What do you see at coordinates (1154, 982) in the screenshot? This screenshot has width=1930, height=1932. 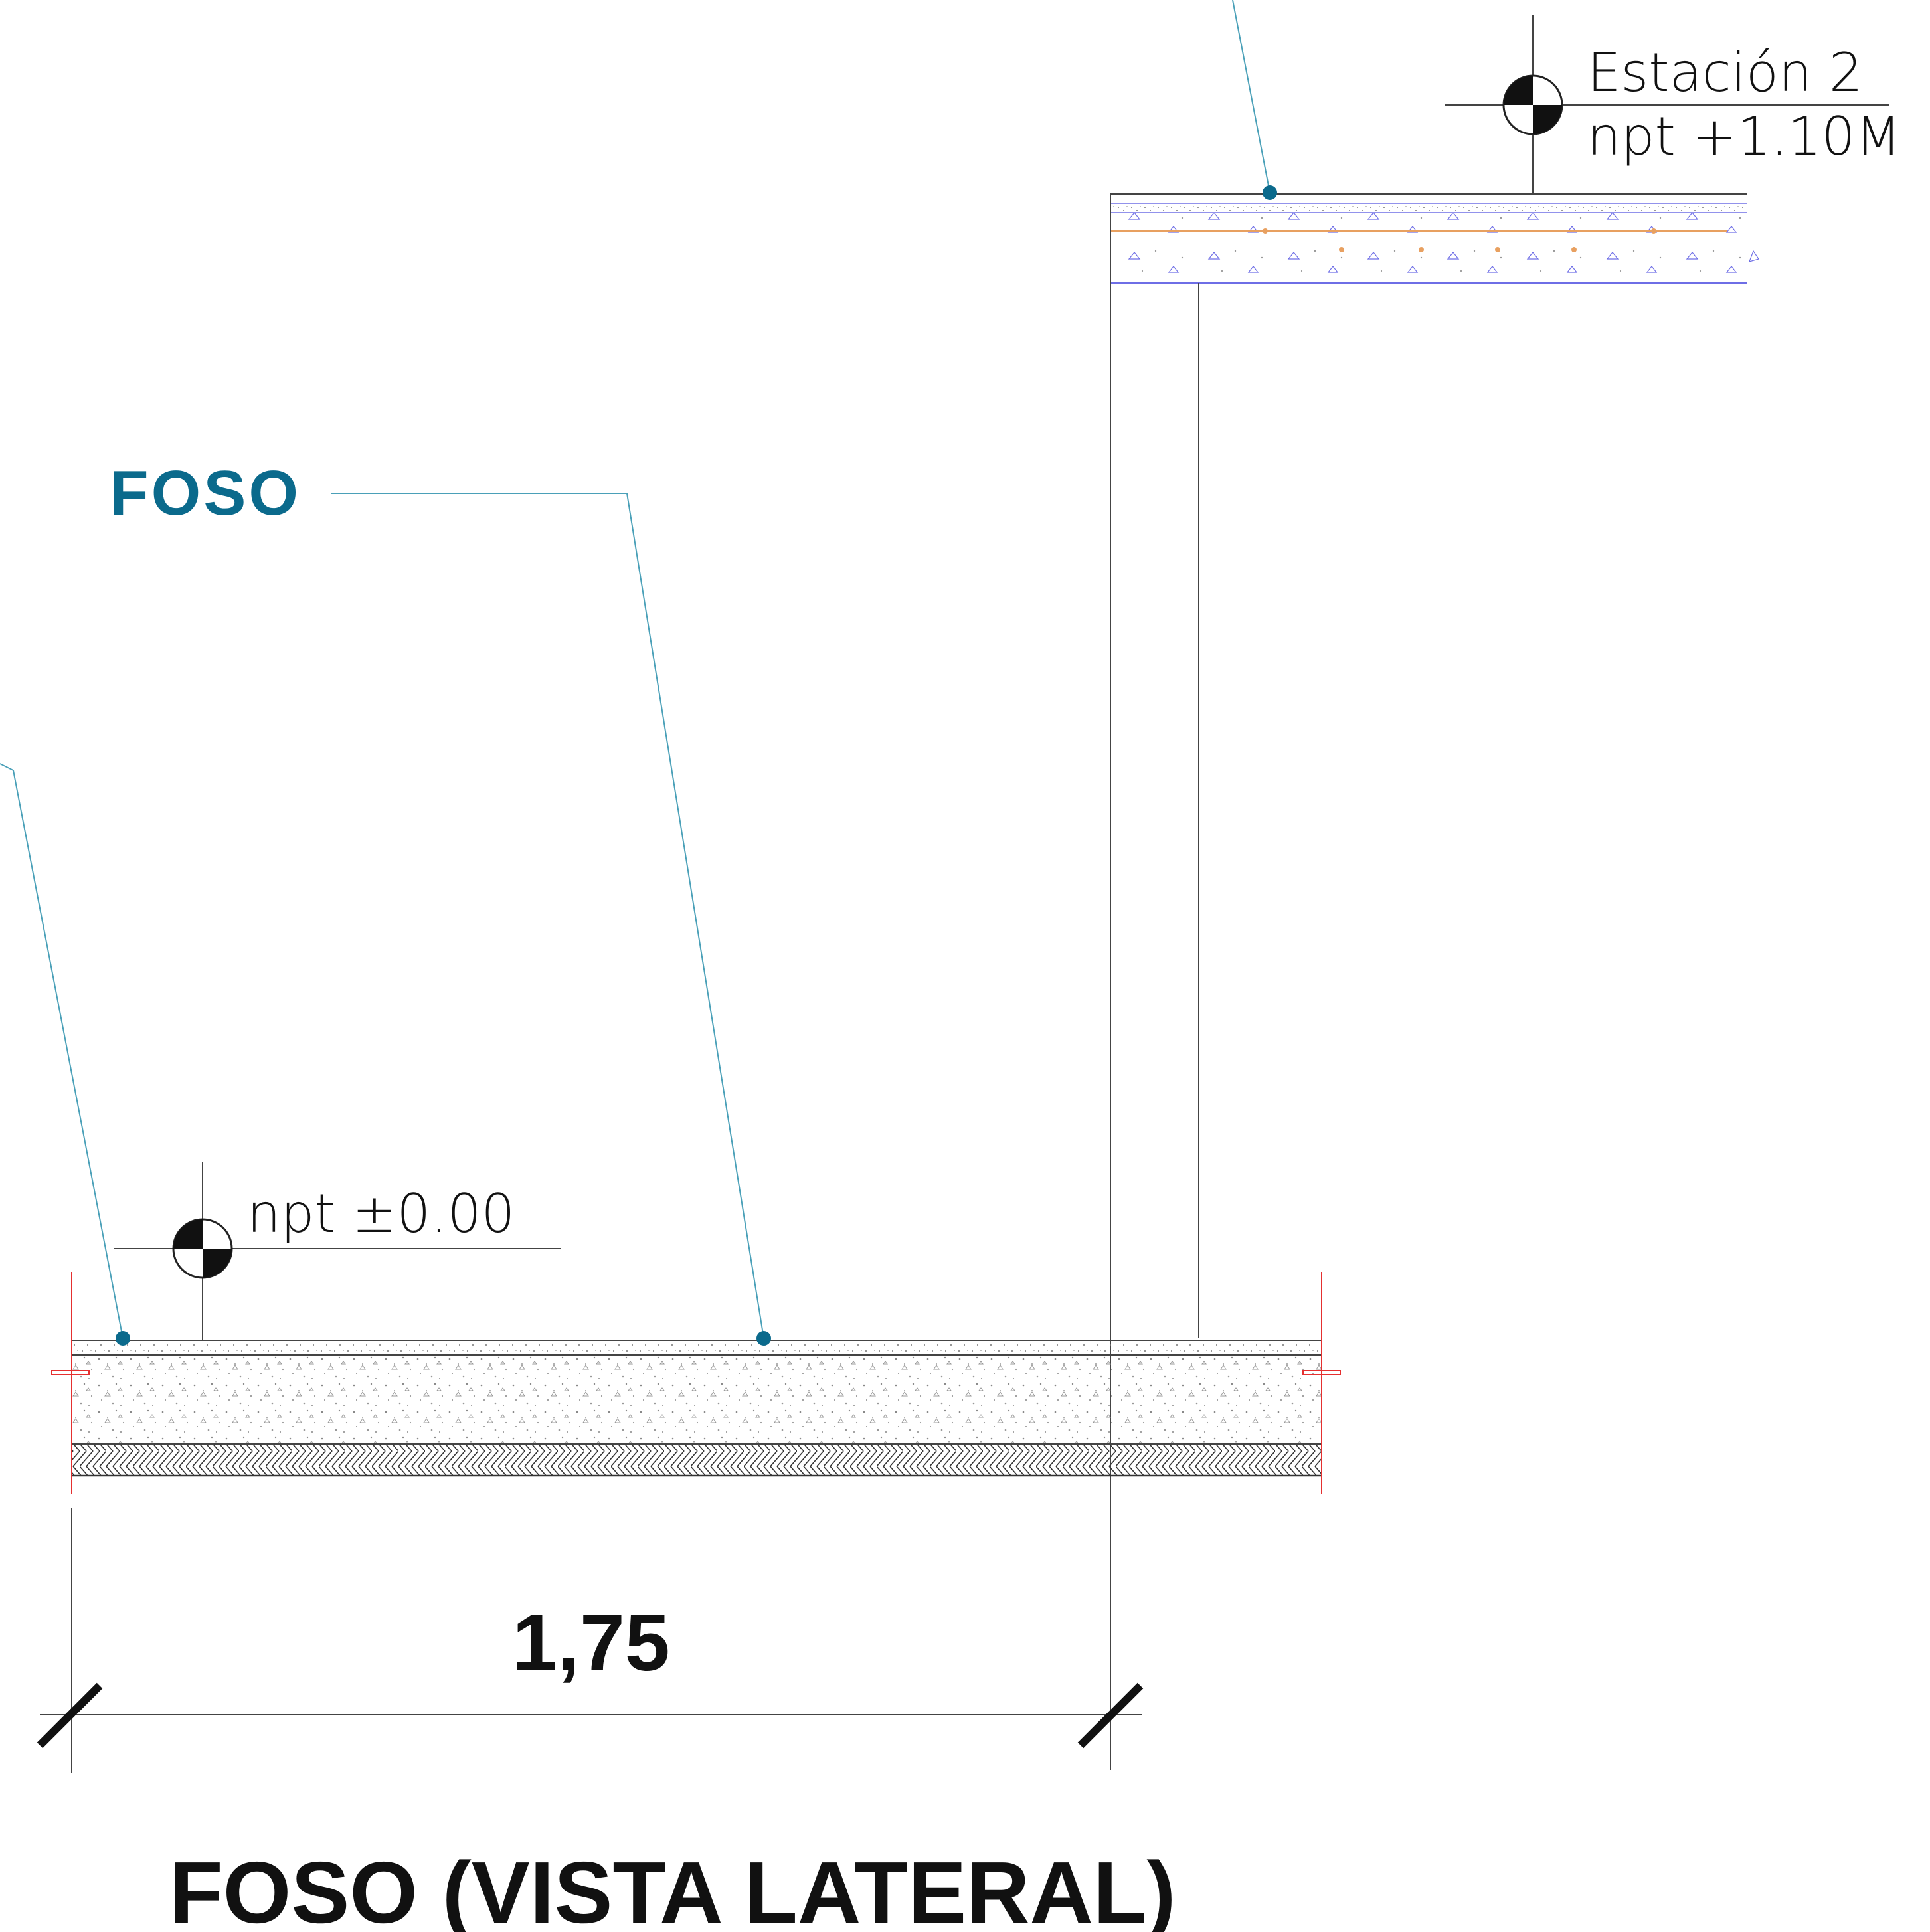 I see `wall` at bounding box center [1154, 982].